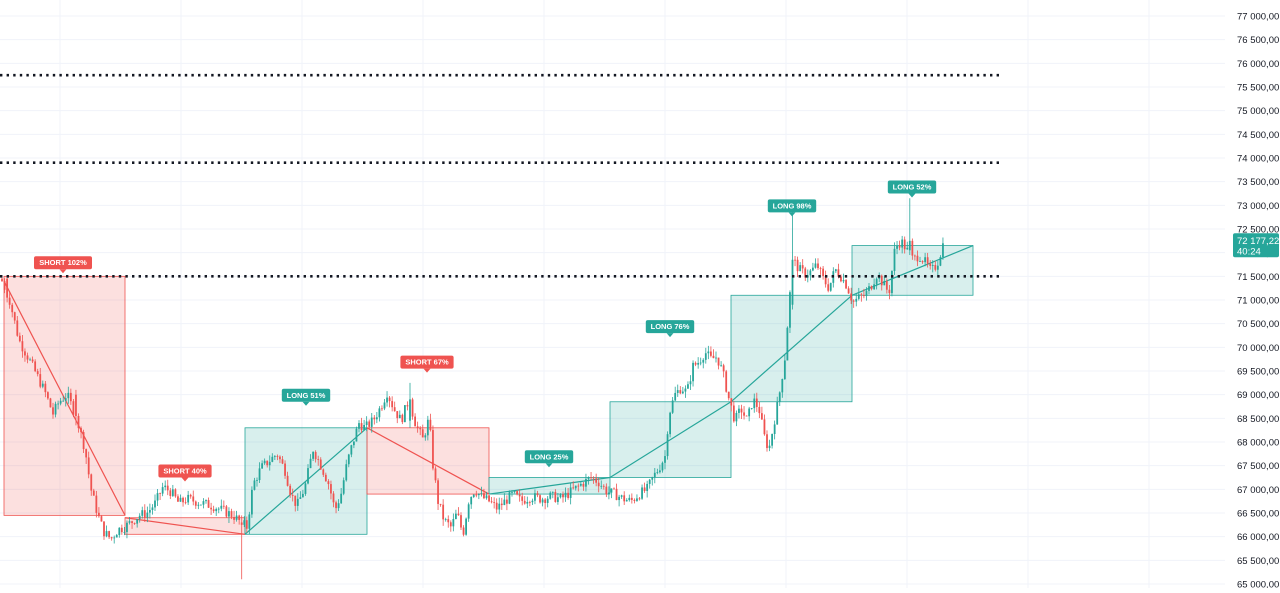 The width and height of the screenshot is (1280, 593). What do you see at coordinates (670, 440) in the screenshot?
I see `position-trend-line` at bounding box center [670, 440].